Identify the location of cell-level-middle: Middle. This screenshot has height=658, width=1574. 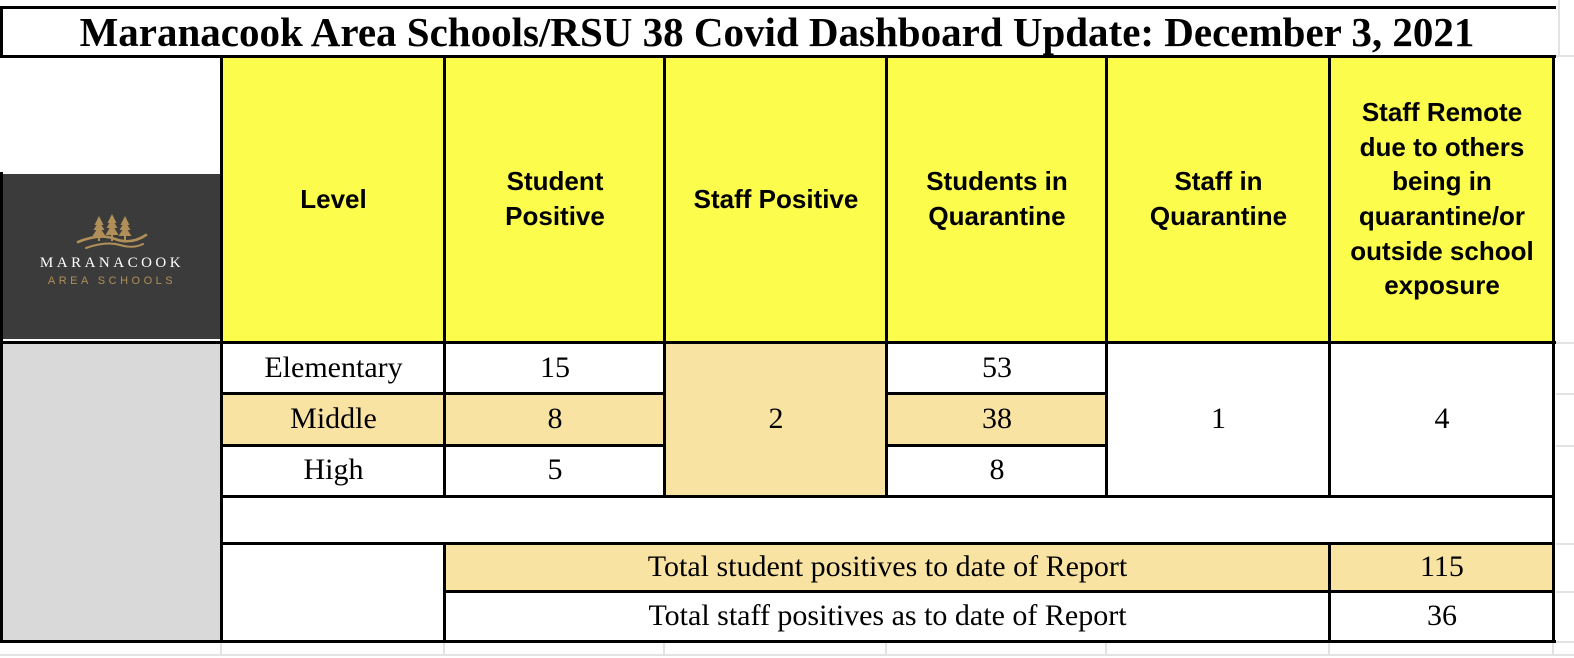
(333, 419).